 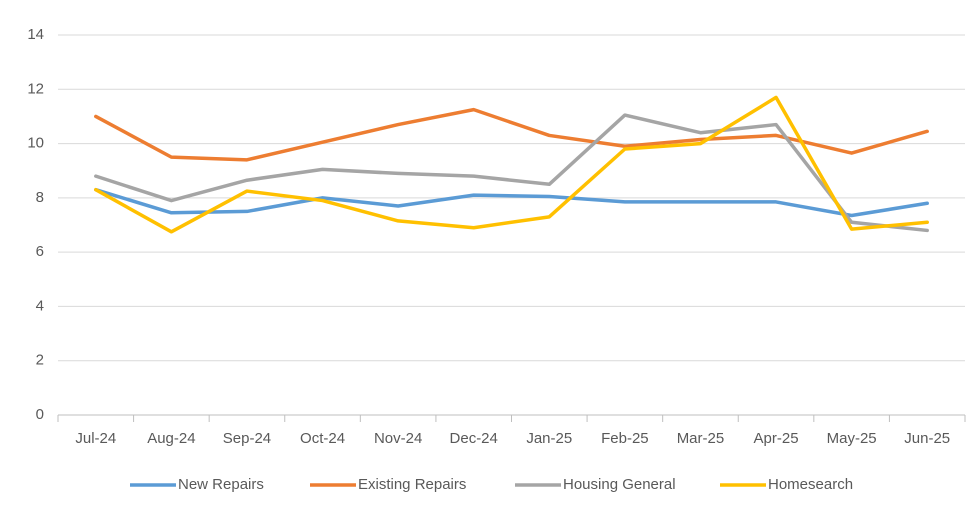 I want to click on x-tick-label: Mar-25, so click(x=701, y=438).